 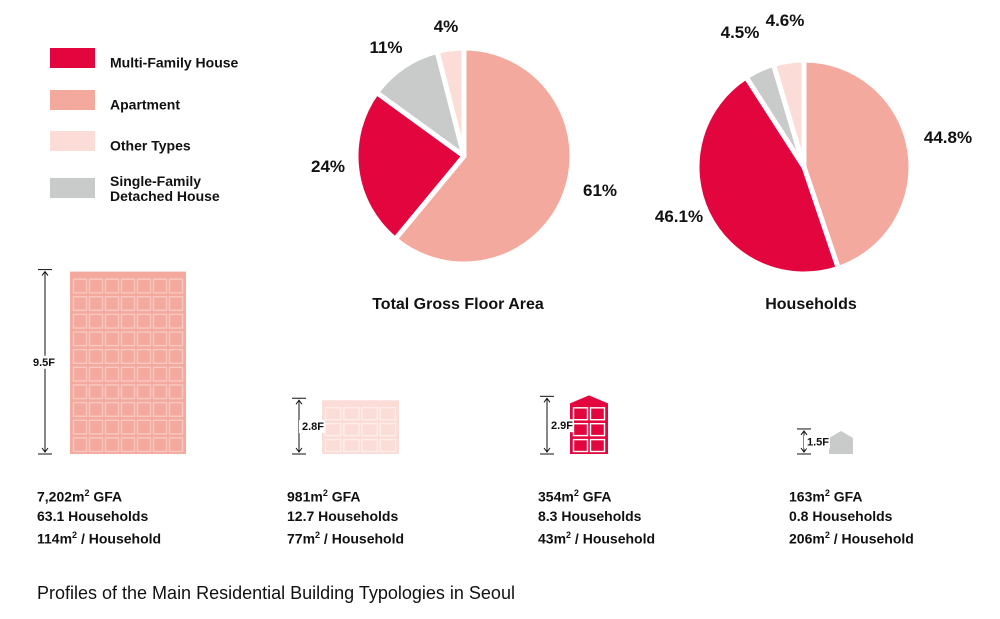 What do you see at coordinates (99, 538) in the screenshot?
I see `stat-per-household: 114m2 / Household` at bounding box center [99, 538].